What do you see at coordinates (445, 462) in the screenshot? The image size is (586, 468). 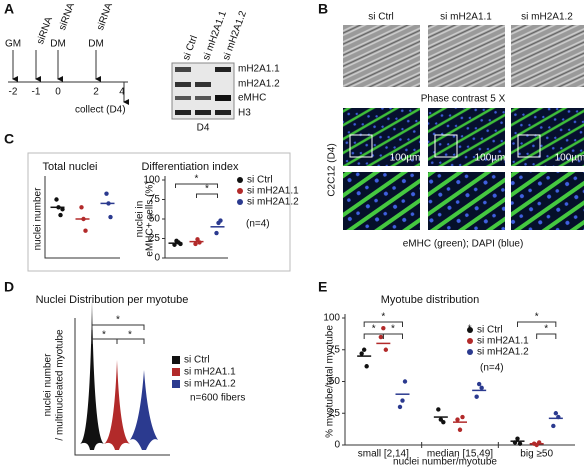 I see `x-label: nuclei number/myotube` at bounding box center [445, 462].